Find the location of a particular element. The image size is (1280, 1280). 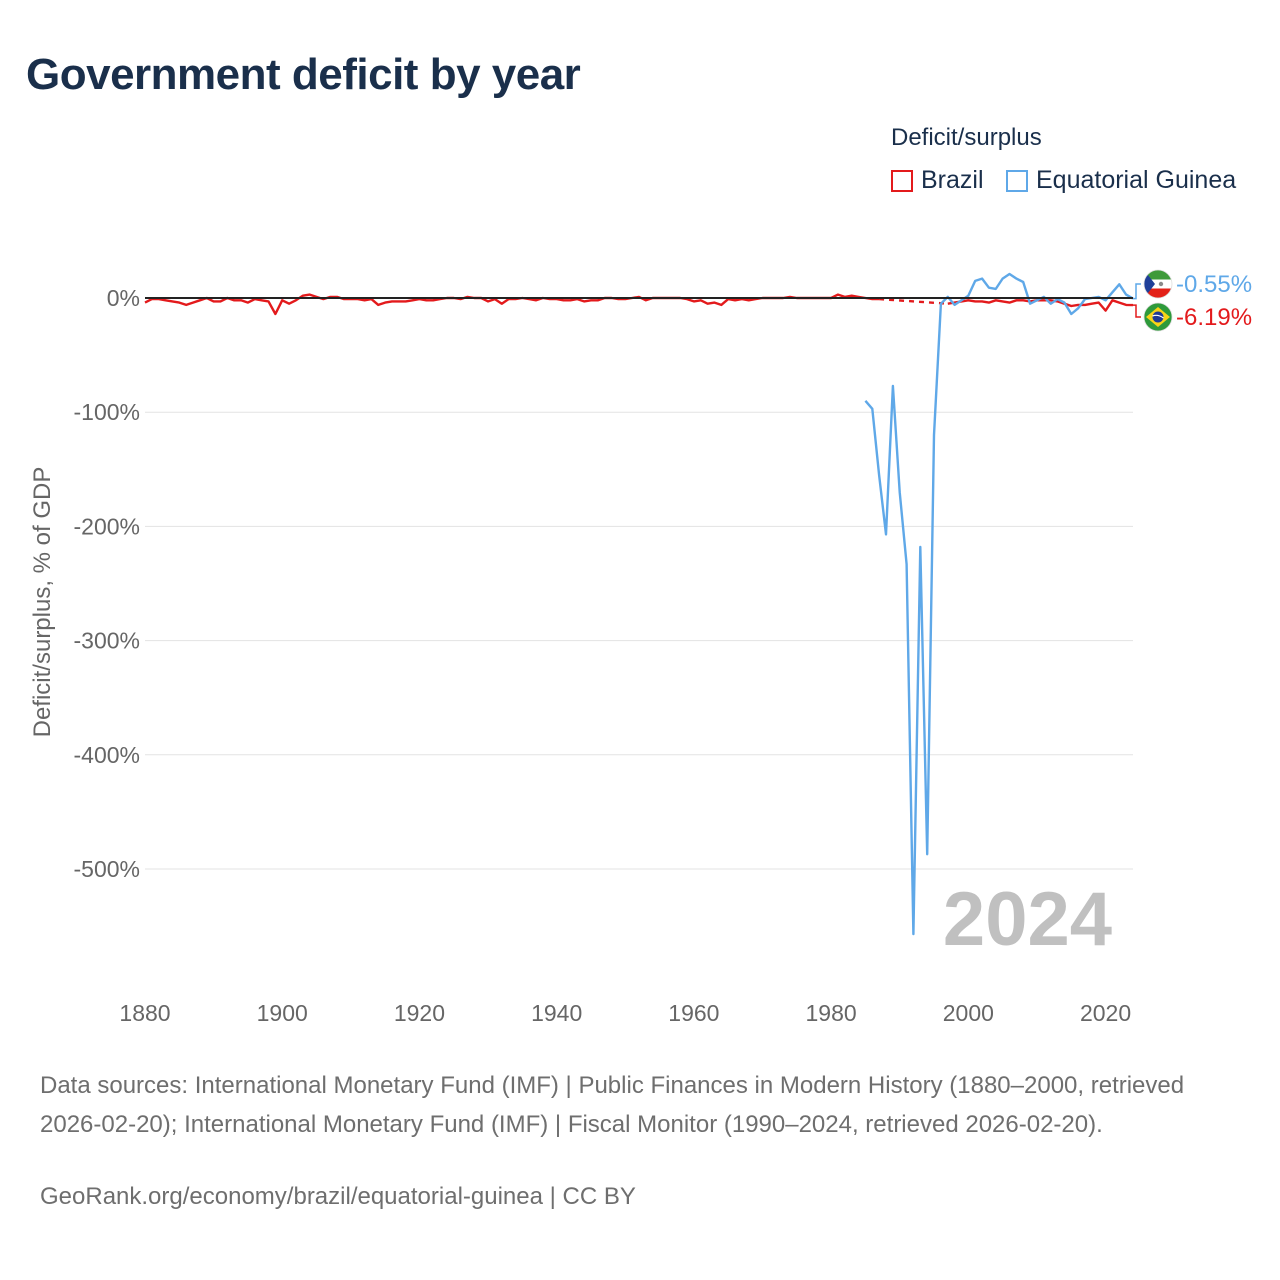

y-tick-label: -500% is located at coordinates (107, 869).